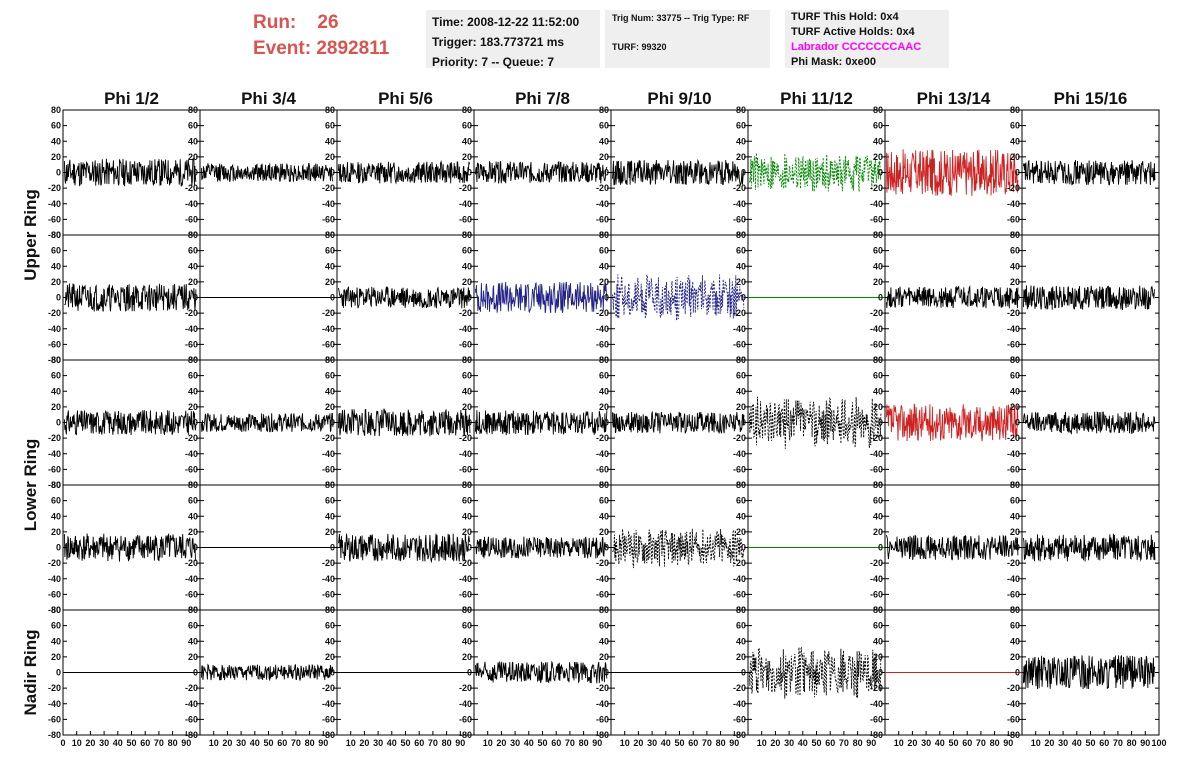  I want to click on row-label: Nadir Ring, so click(30, 673).